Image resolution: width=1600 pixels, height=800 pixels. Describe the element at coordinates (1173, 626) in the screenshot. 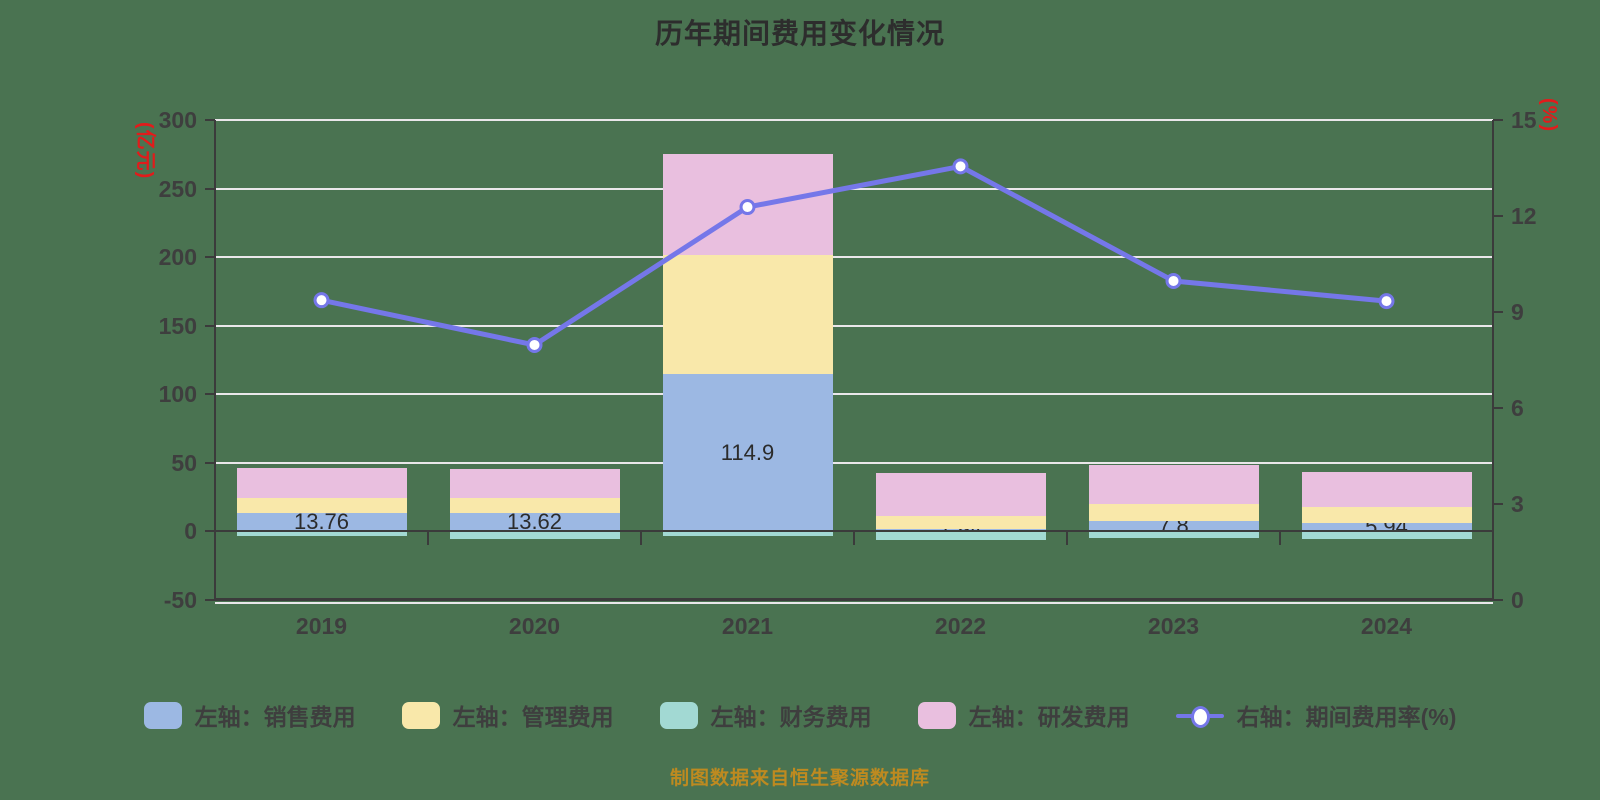

I see `x-axis-tick-label: 2023` at that location.